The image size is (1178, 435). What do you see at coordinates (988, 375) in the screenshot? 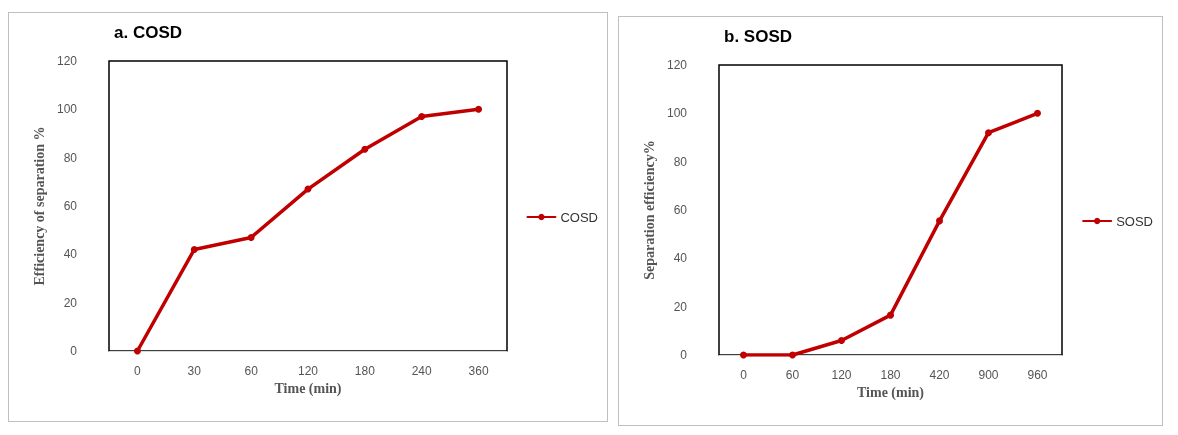
I see `x-tick-label: 900` at bounding box center [988, 375].